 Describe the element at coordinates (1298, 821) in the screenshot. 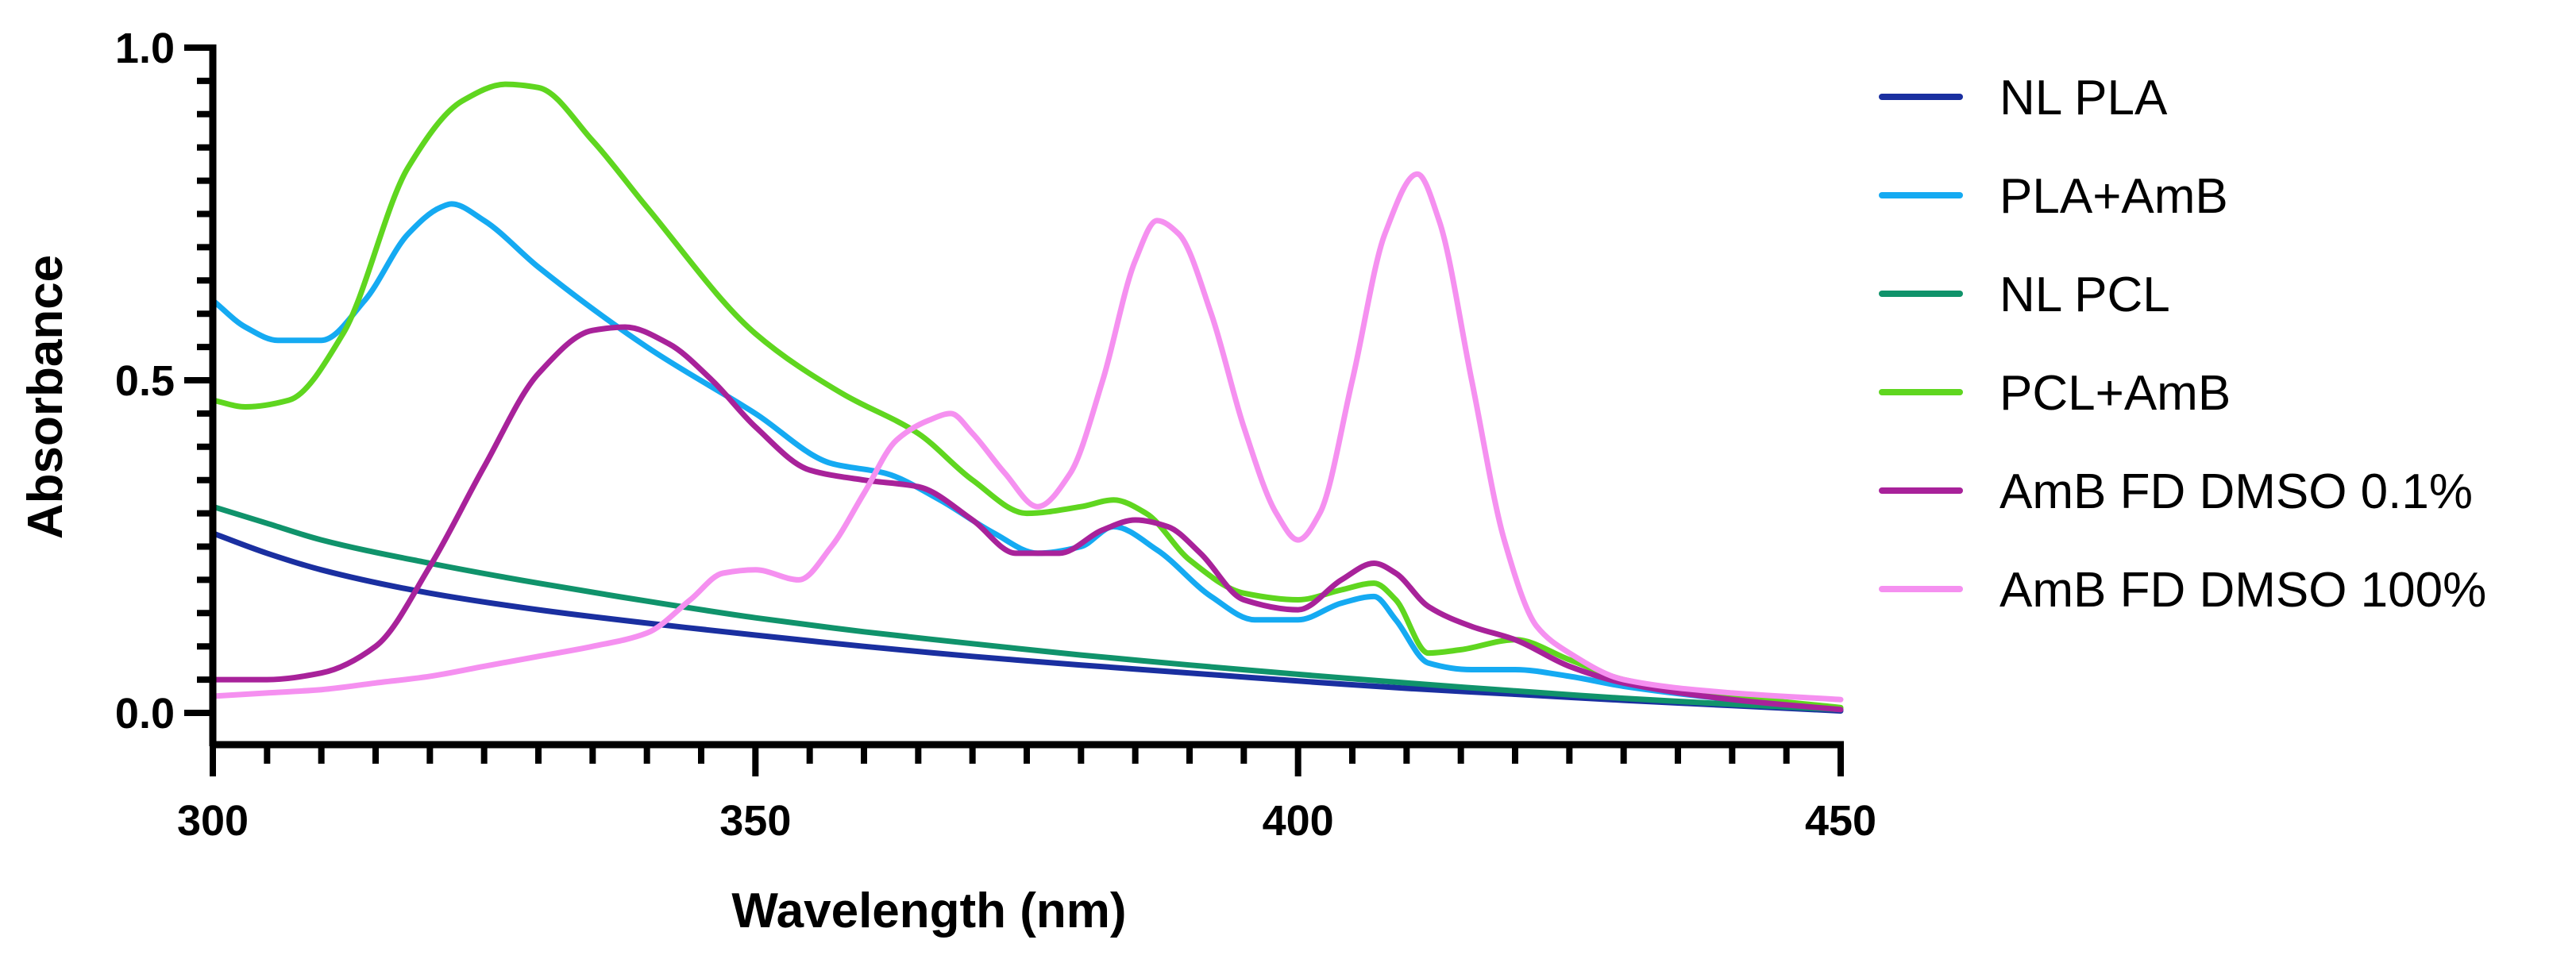

I see `x-tick-label: 400` at that location.